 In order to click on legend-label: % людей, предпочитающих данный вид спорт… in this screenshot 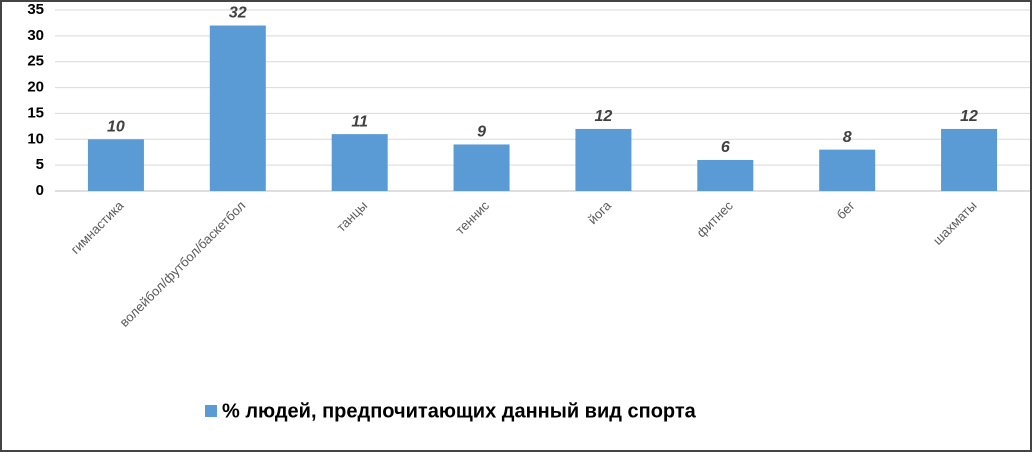, I will do `click(459, 411)`.